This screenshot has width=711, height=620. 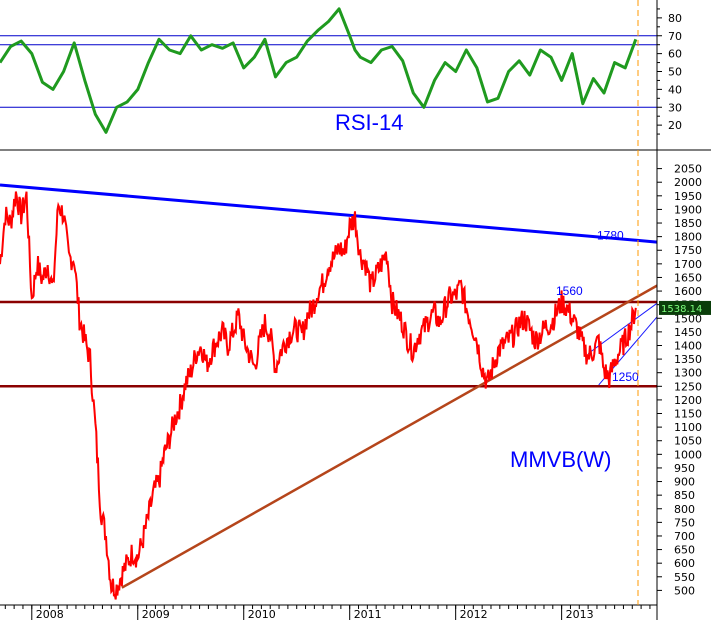 What do you see at coordinates (688, 277) in the screenshot?
I see `price-tick-label: 1650` at bounding box center [688, 277].